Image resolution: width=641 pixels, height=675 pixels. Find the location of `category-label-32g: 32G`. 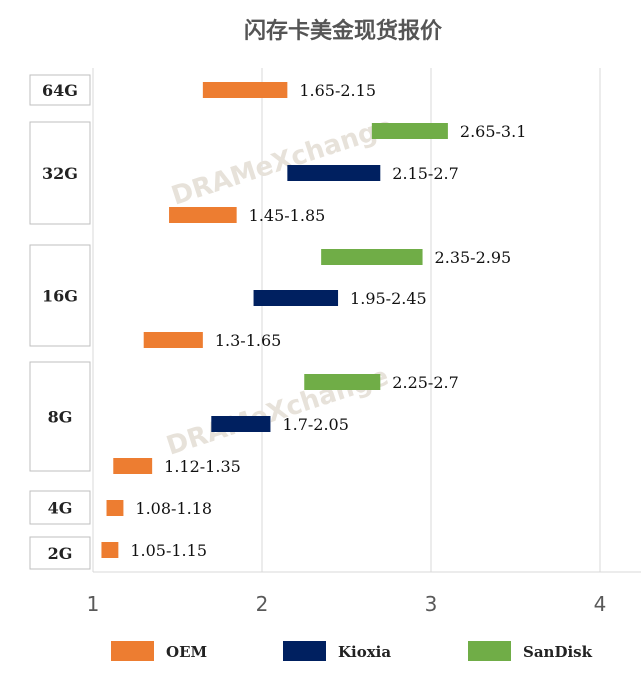

category-label-32g: 32G is located at coordinates (60, 173).